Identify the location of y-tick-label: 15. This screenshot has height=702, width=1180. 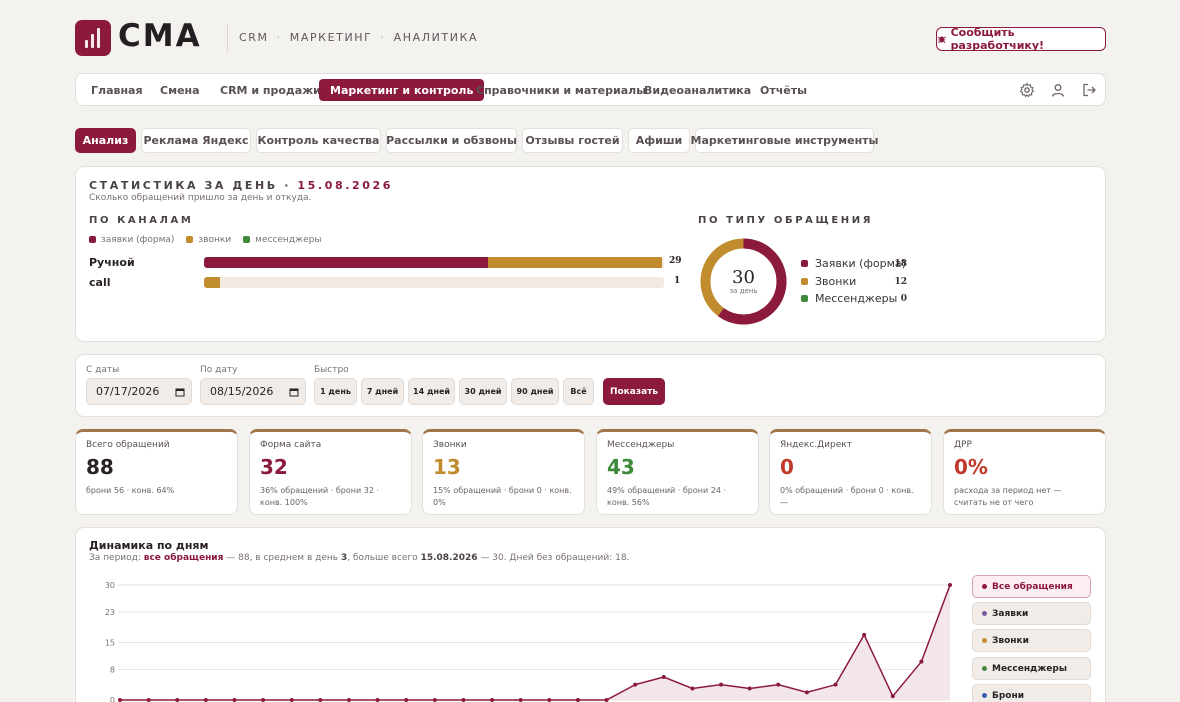
(110, 643).